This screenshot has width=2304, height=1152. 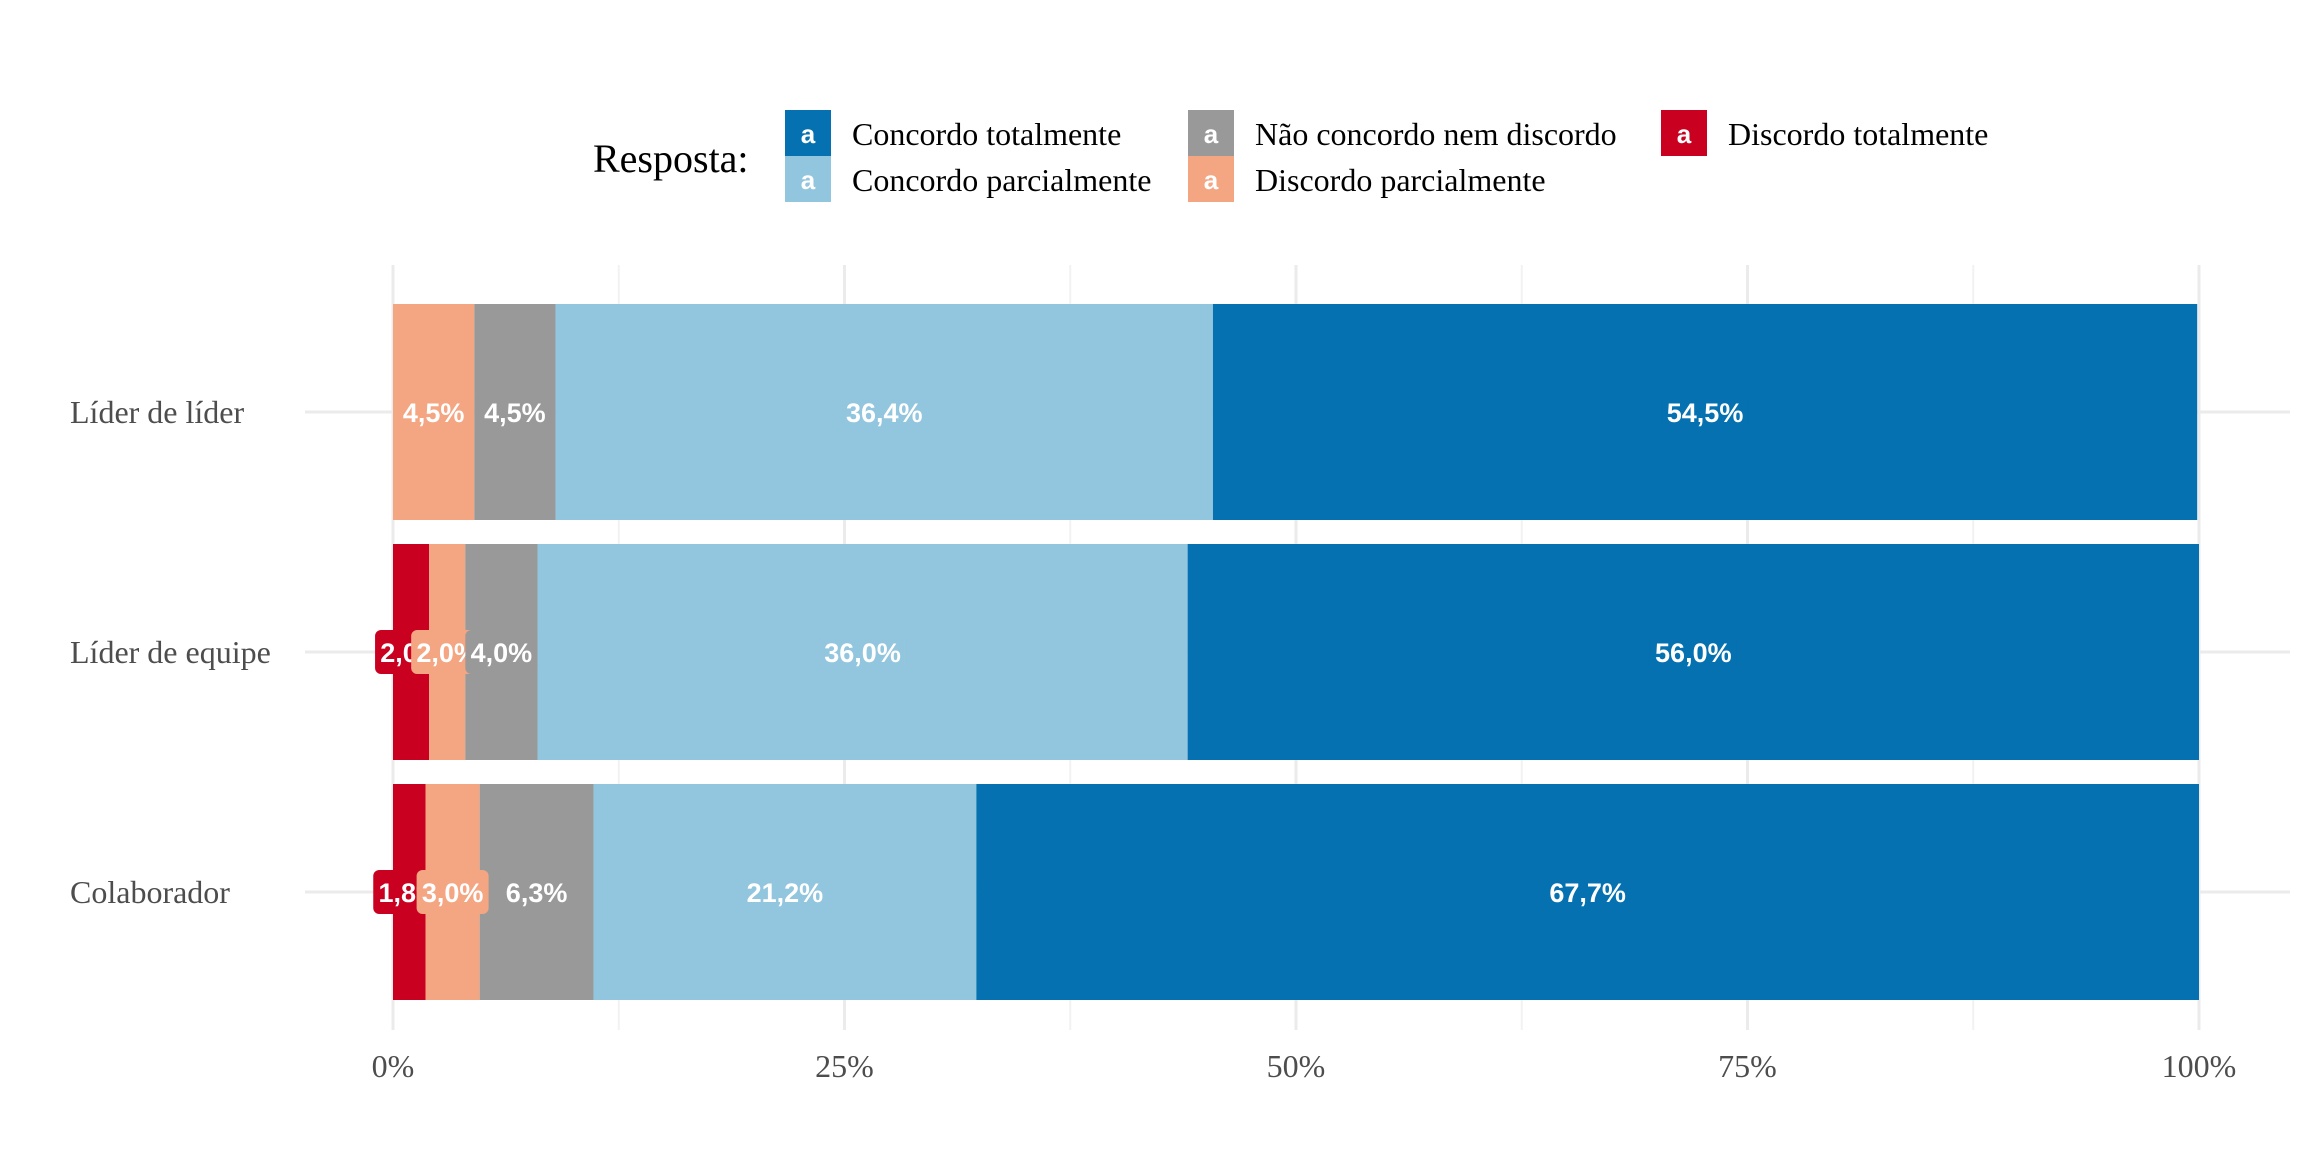 What do you see at coordinates (1400, 180) in the screenshot?
I see `legend-label-discordo-parcialmente: Discordo parcialmente` at bounding box center [1400, 180].